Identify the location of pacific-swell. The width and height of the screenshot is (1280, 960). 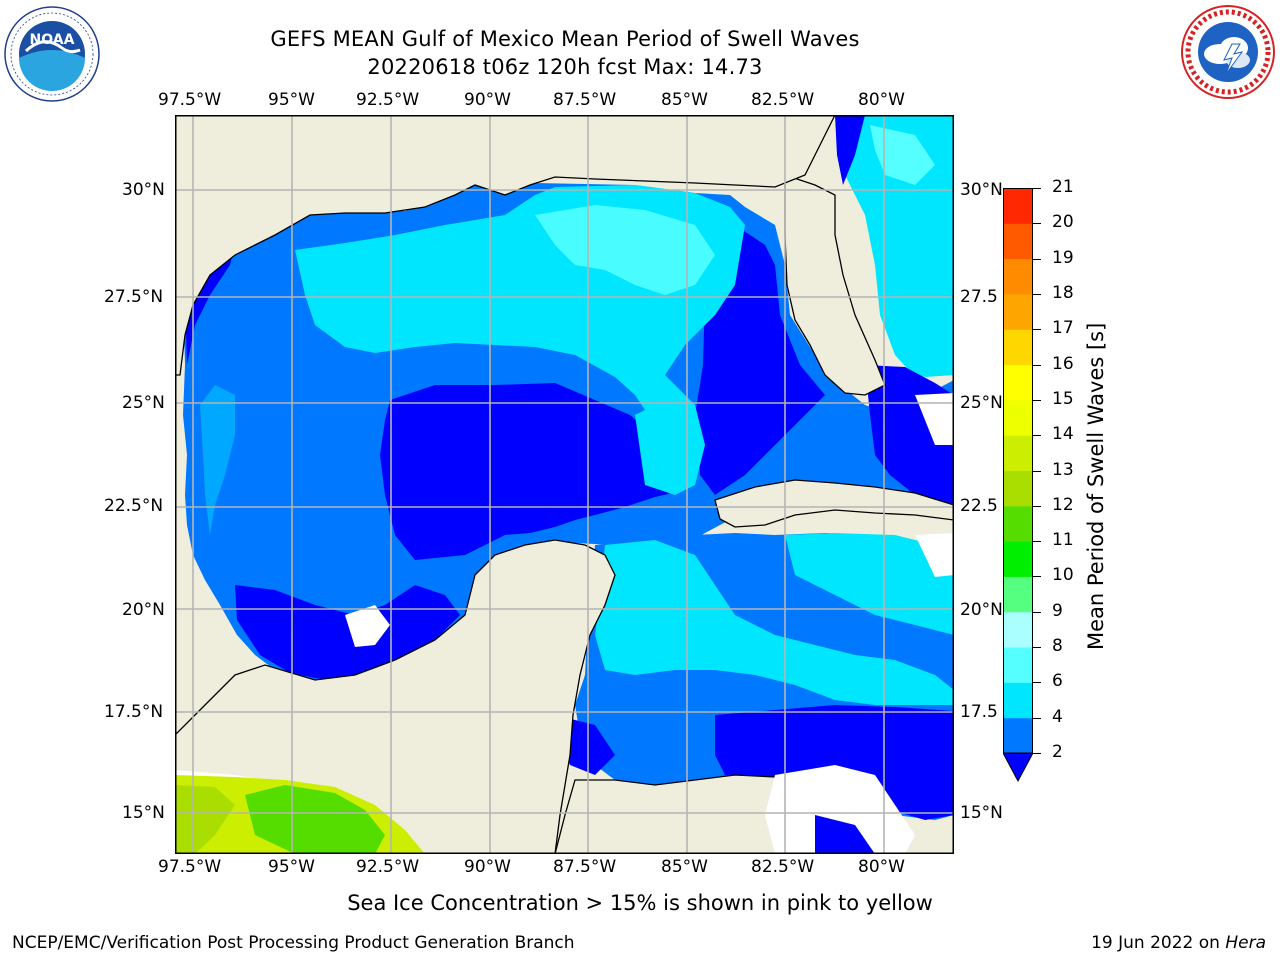
(205, 819).